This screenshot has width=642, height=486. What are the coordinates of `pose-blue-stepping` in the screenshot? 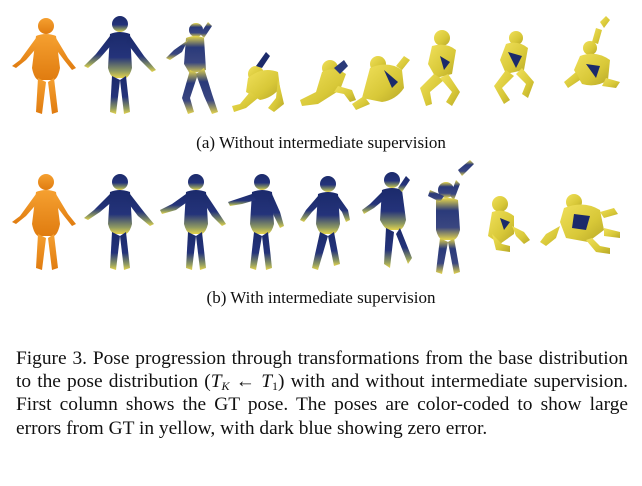 It's located at (387, 220).